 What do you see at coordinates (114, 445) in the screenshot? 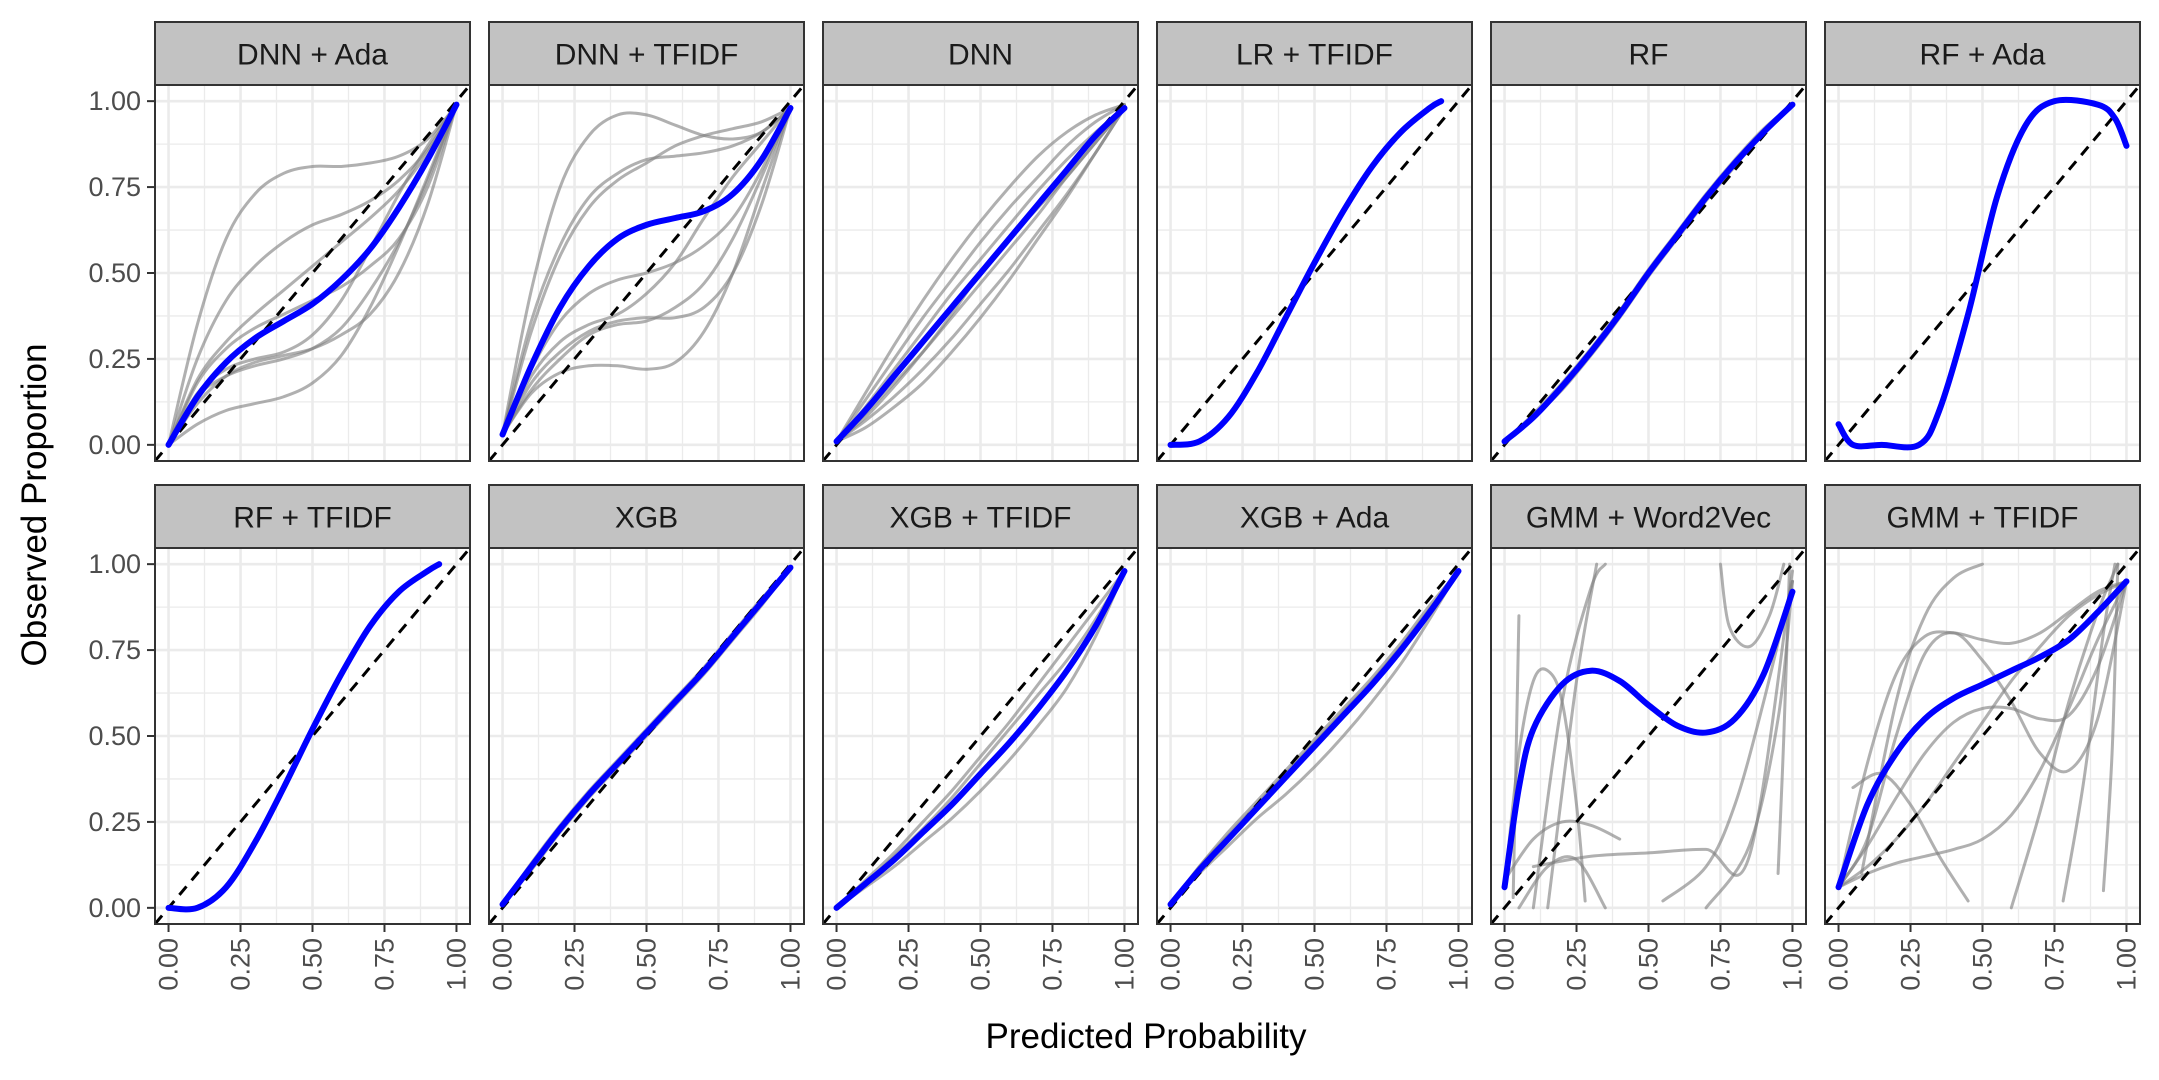
I see `y-tick-label: 0.00` at bounding box center [114, 445].